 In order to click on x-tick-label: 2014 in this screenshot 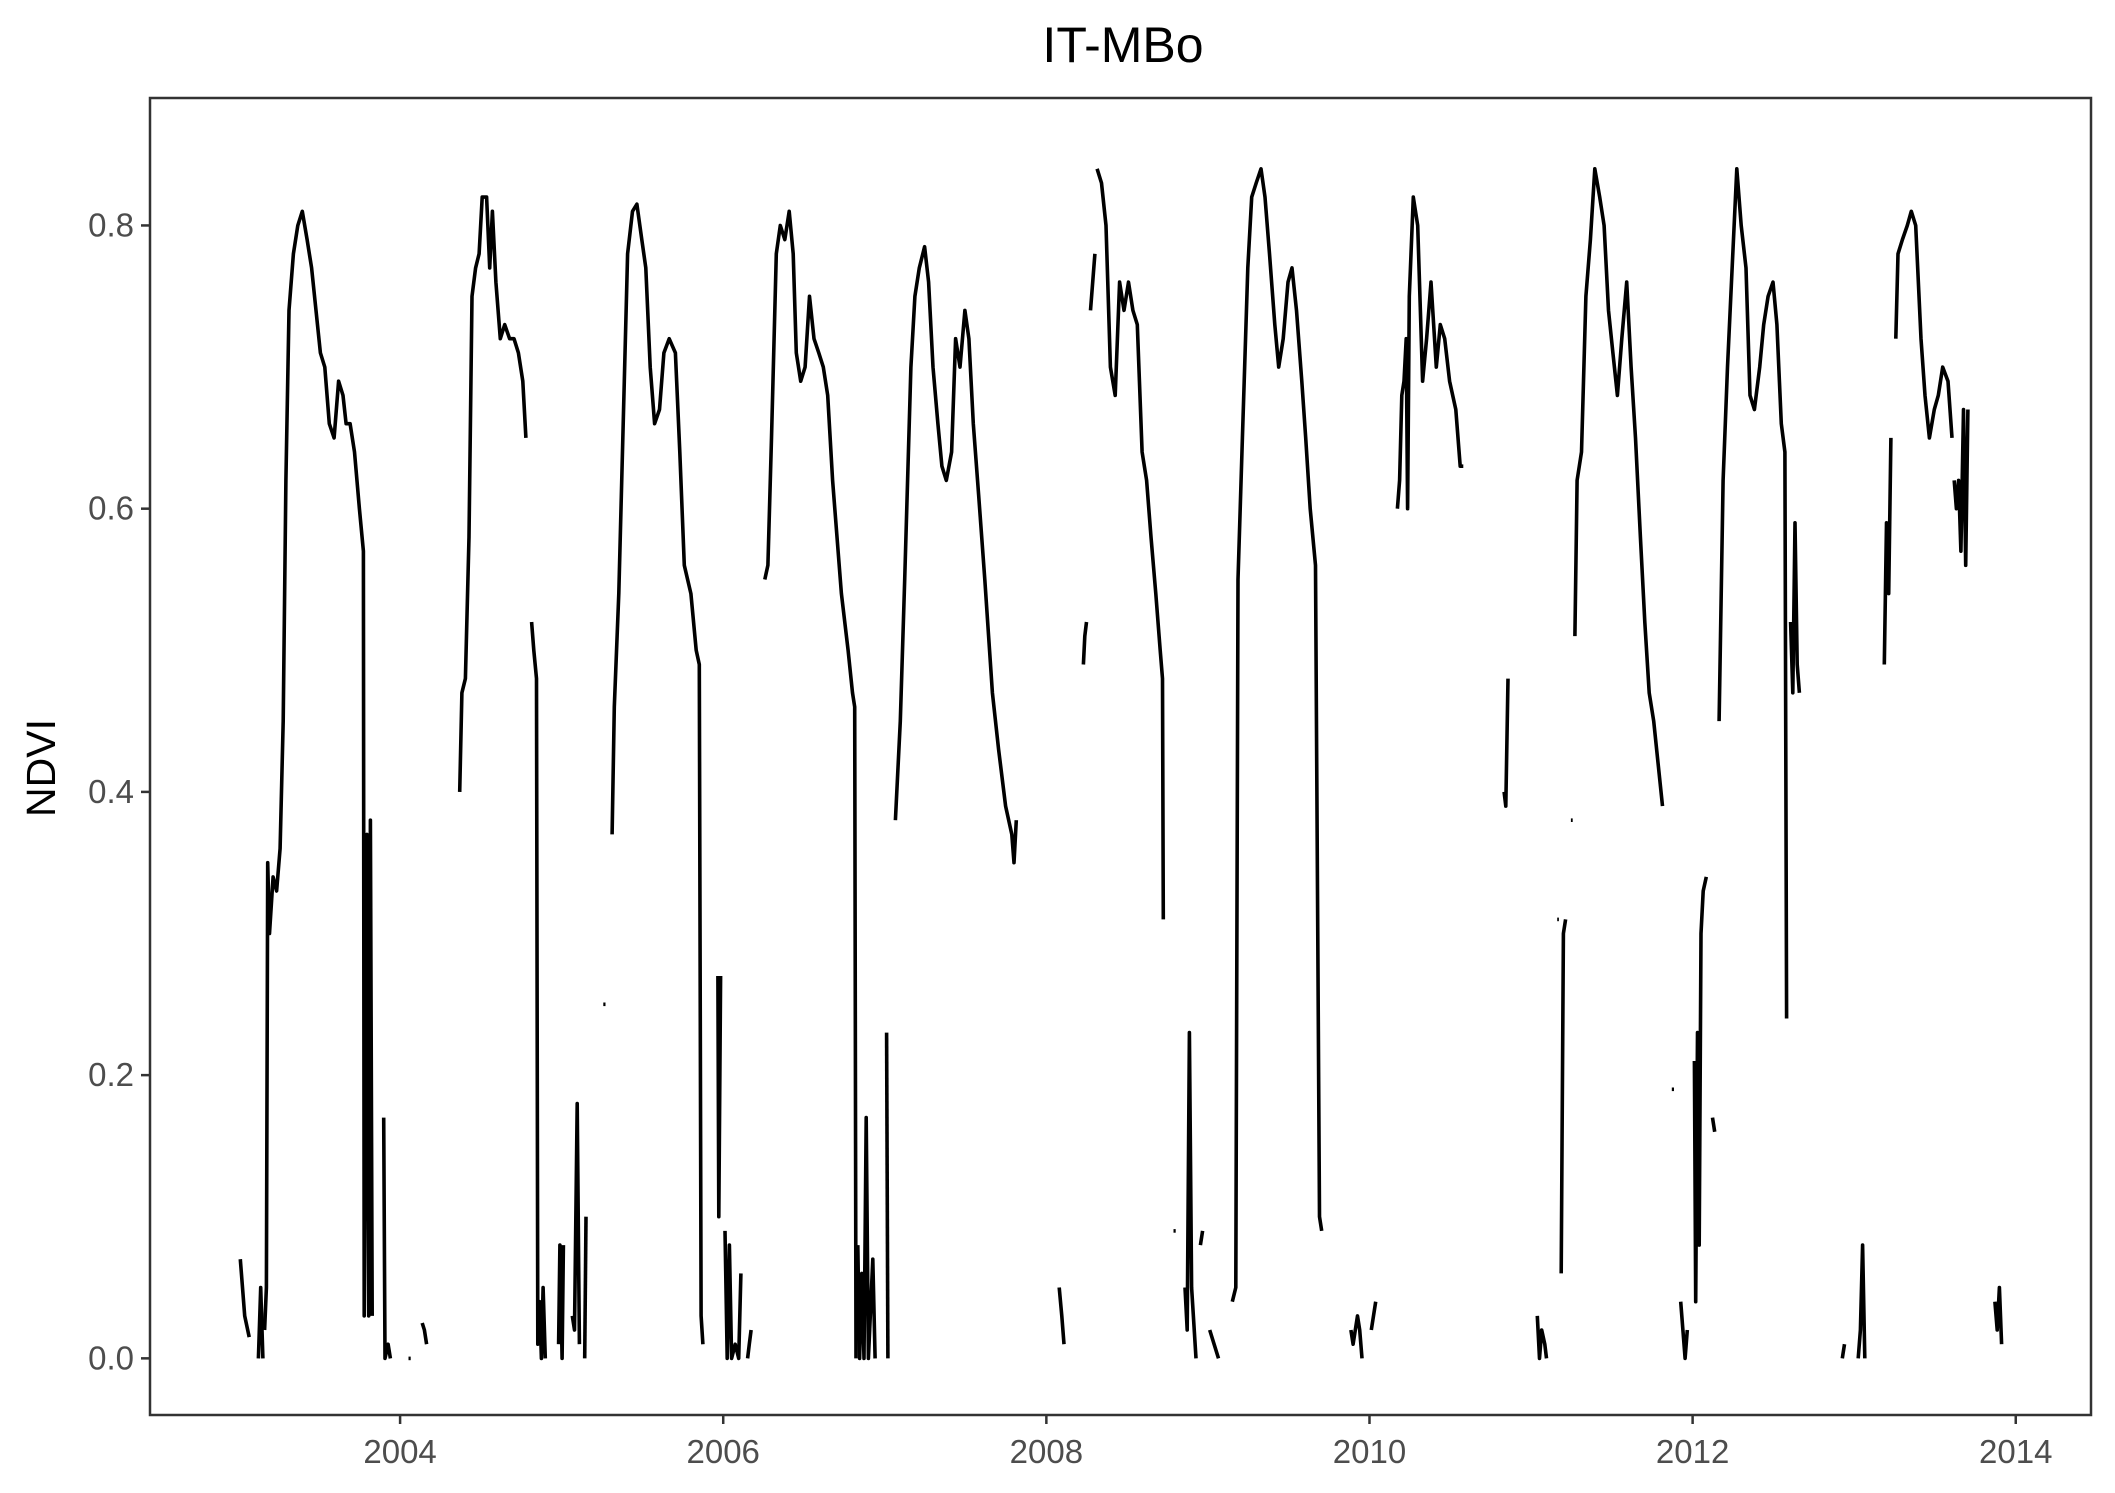, I will do `click(2015, 1451)`.